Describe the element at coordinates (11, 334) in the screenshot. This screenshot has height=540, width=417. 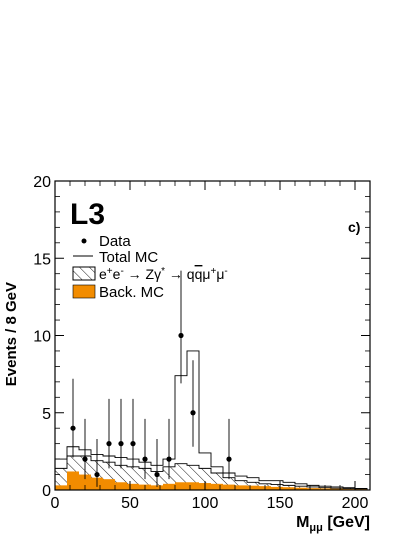
I see `y-axis-title: Events / 8 GeV` at that location.